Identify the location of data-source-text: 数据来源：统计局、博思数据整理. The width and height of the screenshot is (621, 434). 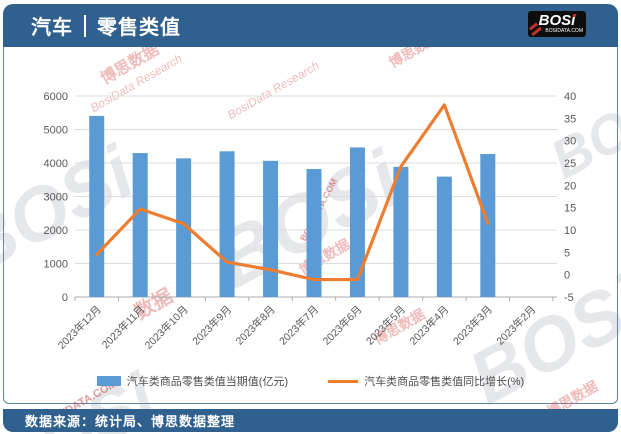
(130, 421).